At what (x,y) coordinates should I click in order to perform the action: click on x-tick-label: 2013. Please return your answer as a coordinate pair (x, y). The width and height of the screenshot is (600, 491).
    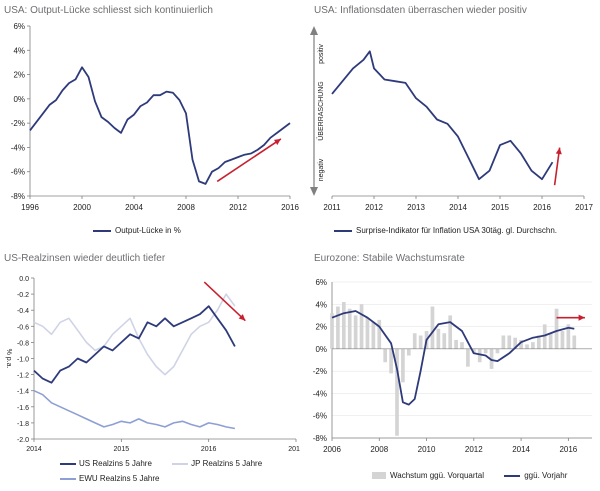
    Looking at the image, I should click on (416, 207).